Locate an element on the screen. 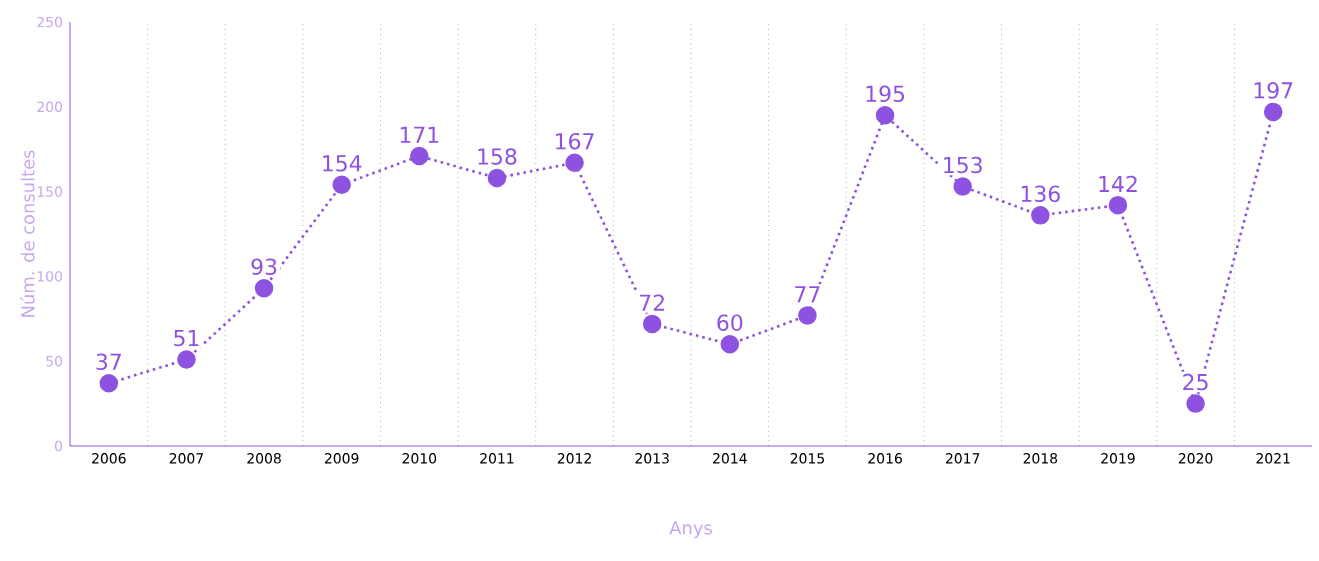  x-tick-label: 2012 is located at coordinates (574, 458).